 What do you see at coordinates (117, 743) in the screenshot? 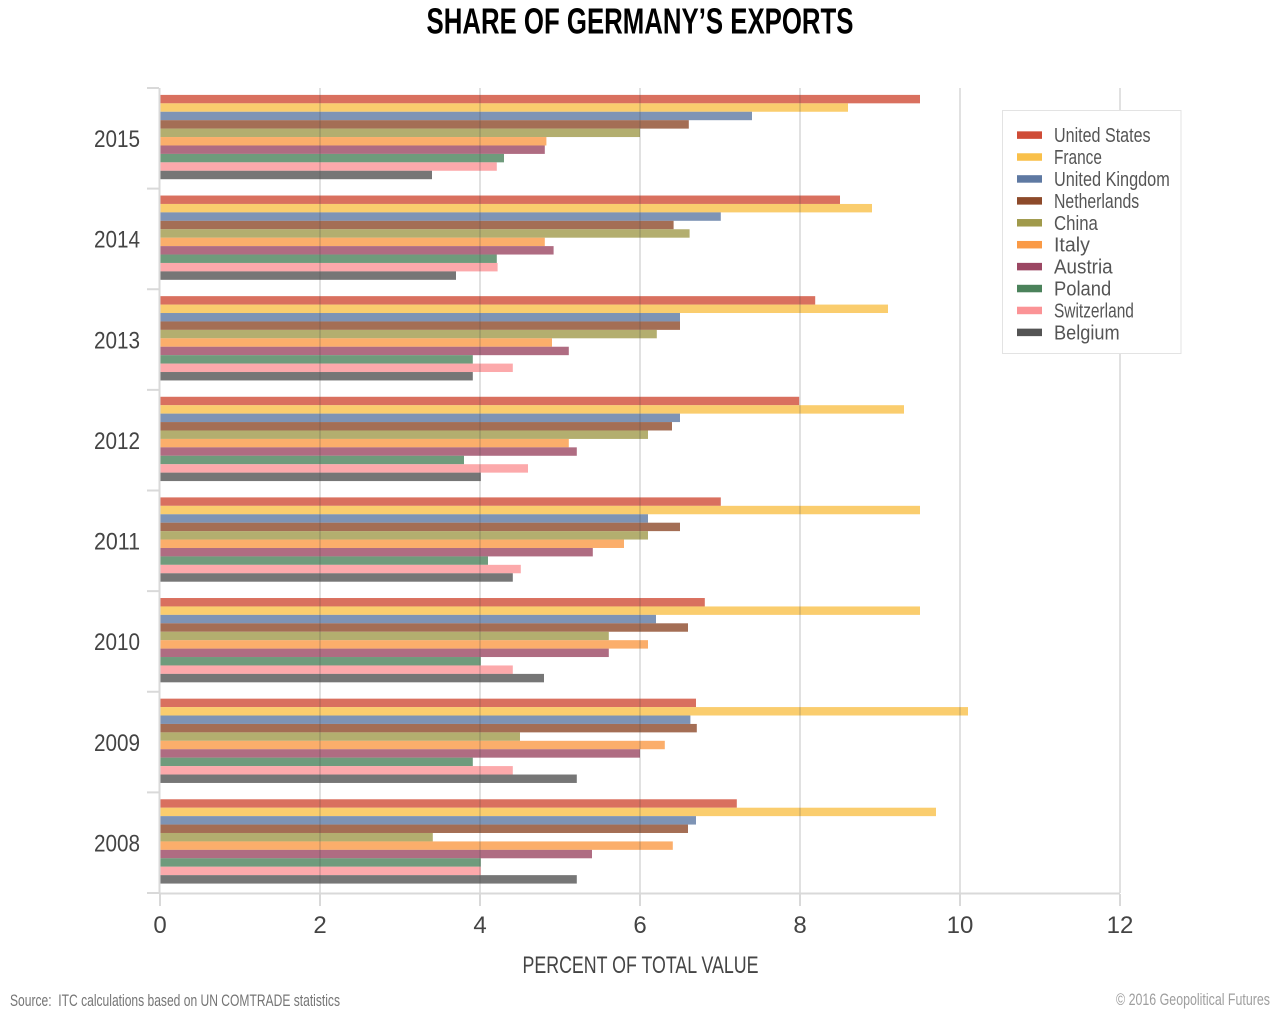
I see `svg-text: 2009` at bounding box center [117, 743].